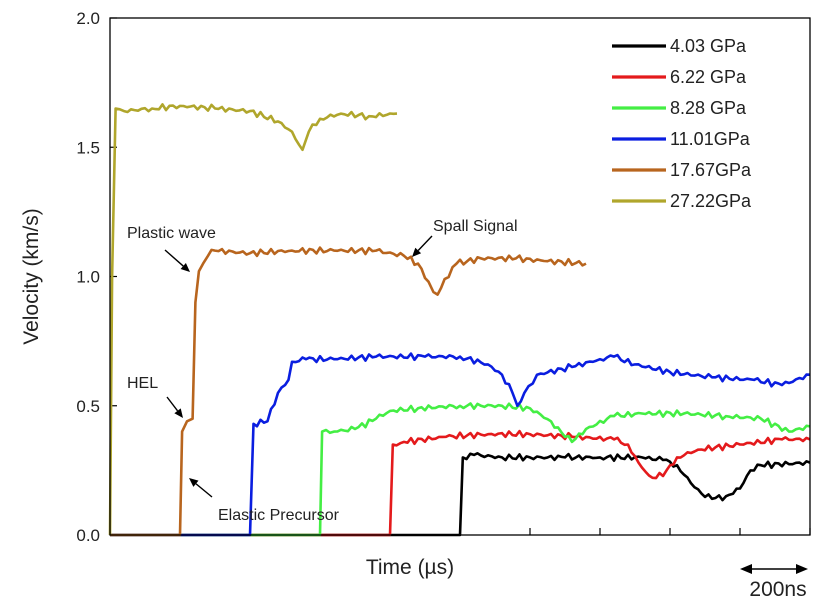 This screenshot has width=818, height=598. I want to click on scale-bar-label: 200ns, so click(777, 588).